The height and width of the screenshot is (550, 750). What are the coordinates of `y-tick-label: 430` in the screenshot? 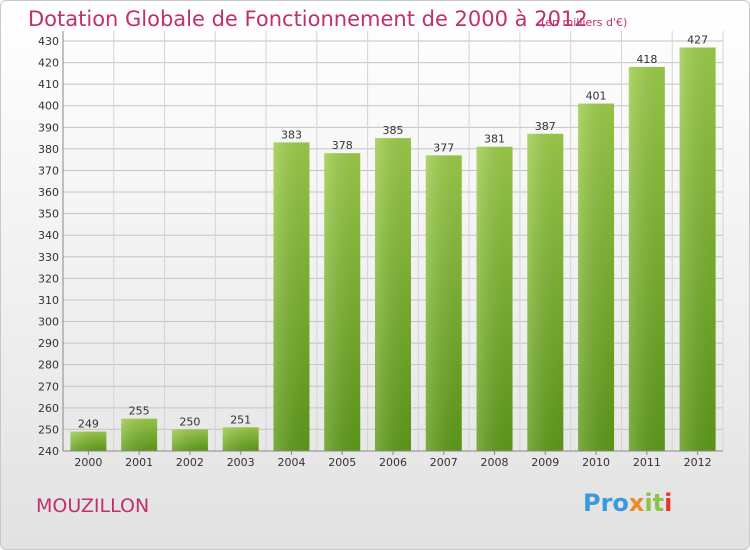 It's located at (48, 41).